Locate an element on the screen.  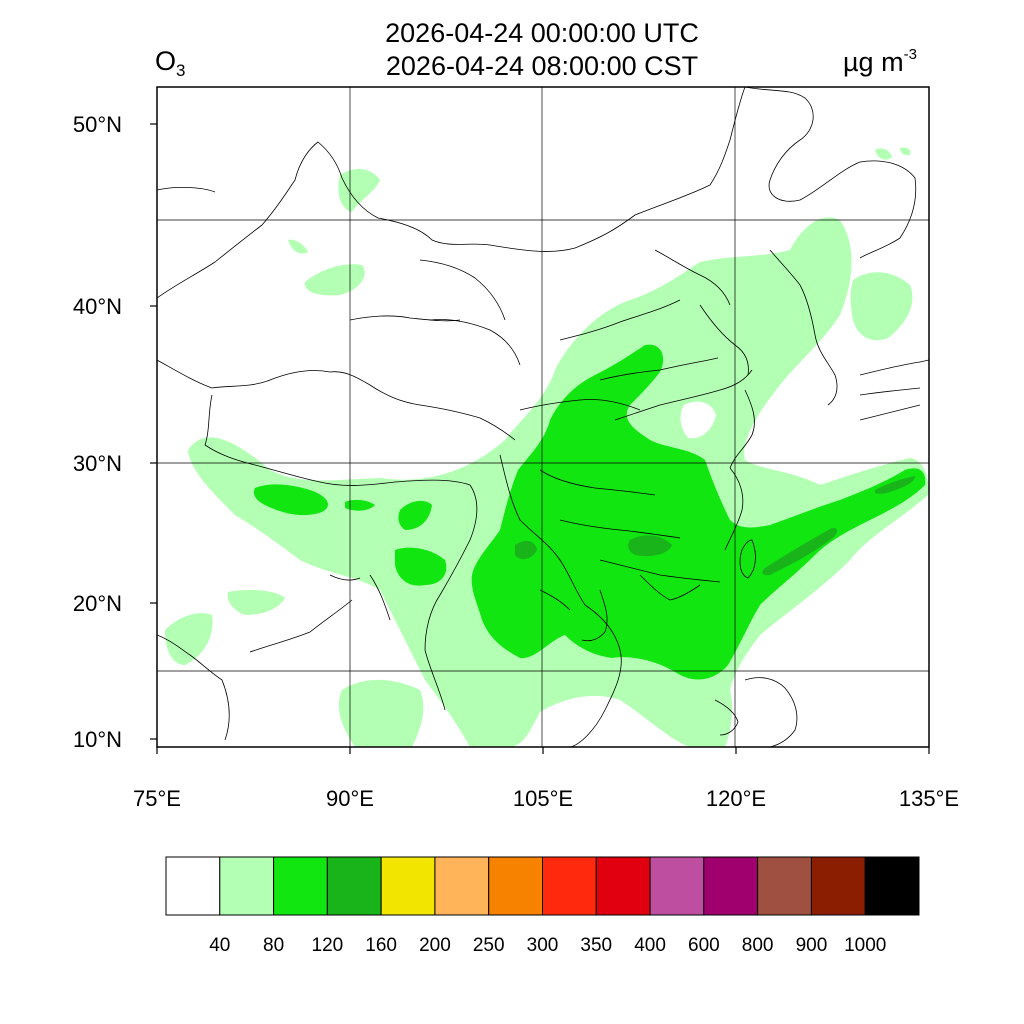
units-label: µg m-3 is located at coordinates (880, 62).